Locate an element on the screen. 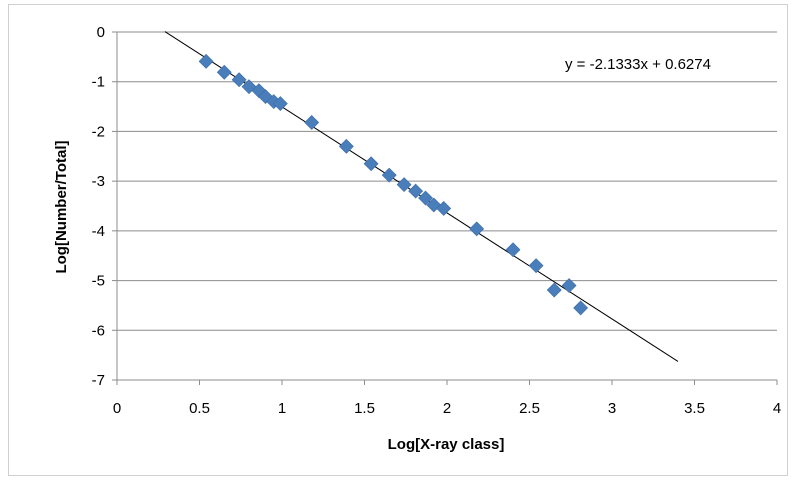 The image size is (793, 482). x-tick-label: 3 is located at coordinates (612, 408).